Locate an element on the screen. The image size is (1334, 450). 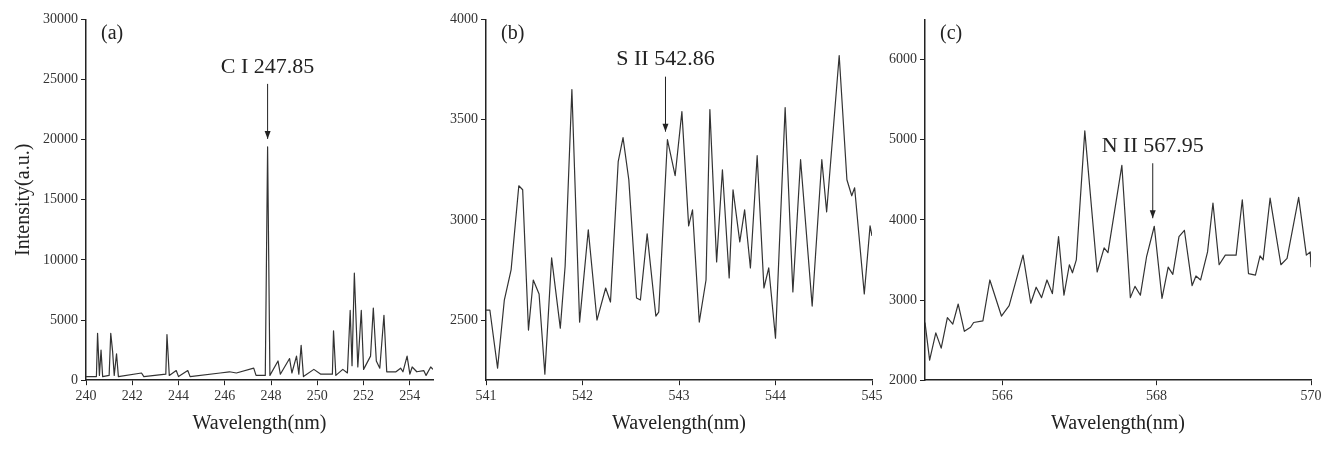
x-tick-label: 543 is located at coordinates (679, 396).